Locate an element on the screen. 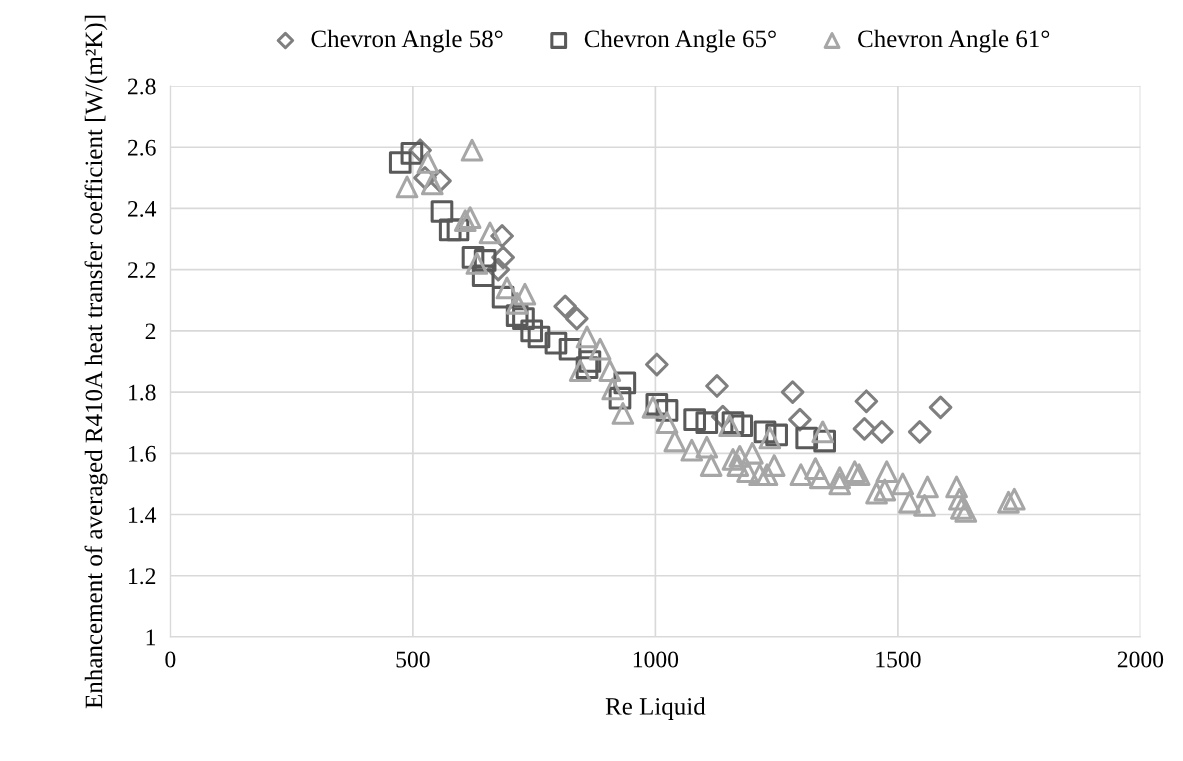 Image resolution: width=1183 pixels, height=761 pixels. legend-label: Chevron Angle 58° is located at coordinates (407, 41).